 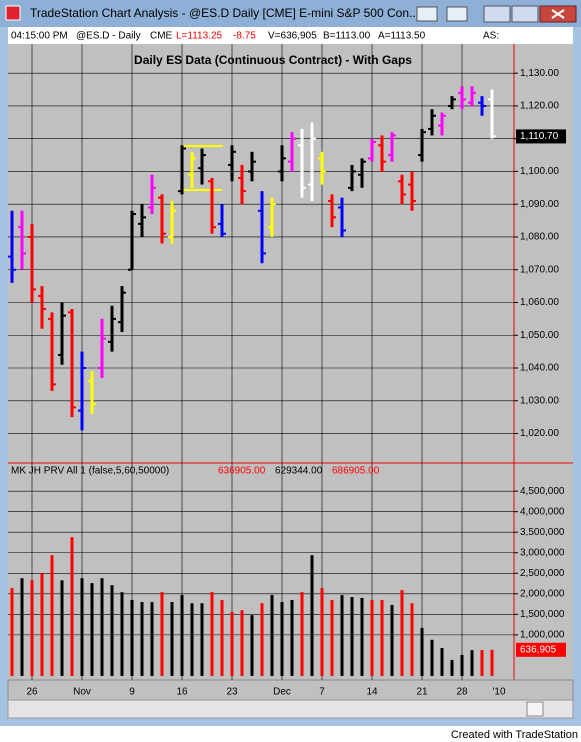 I want to click on status-exchange: CME, so click(x=161, y=36).